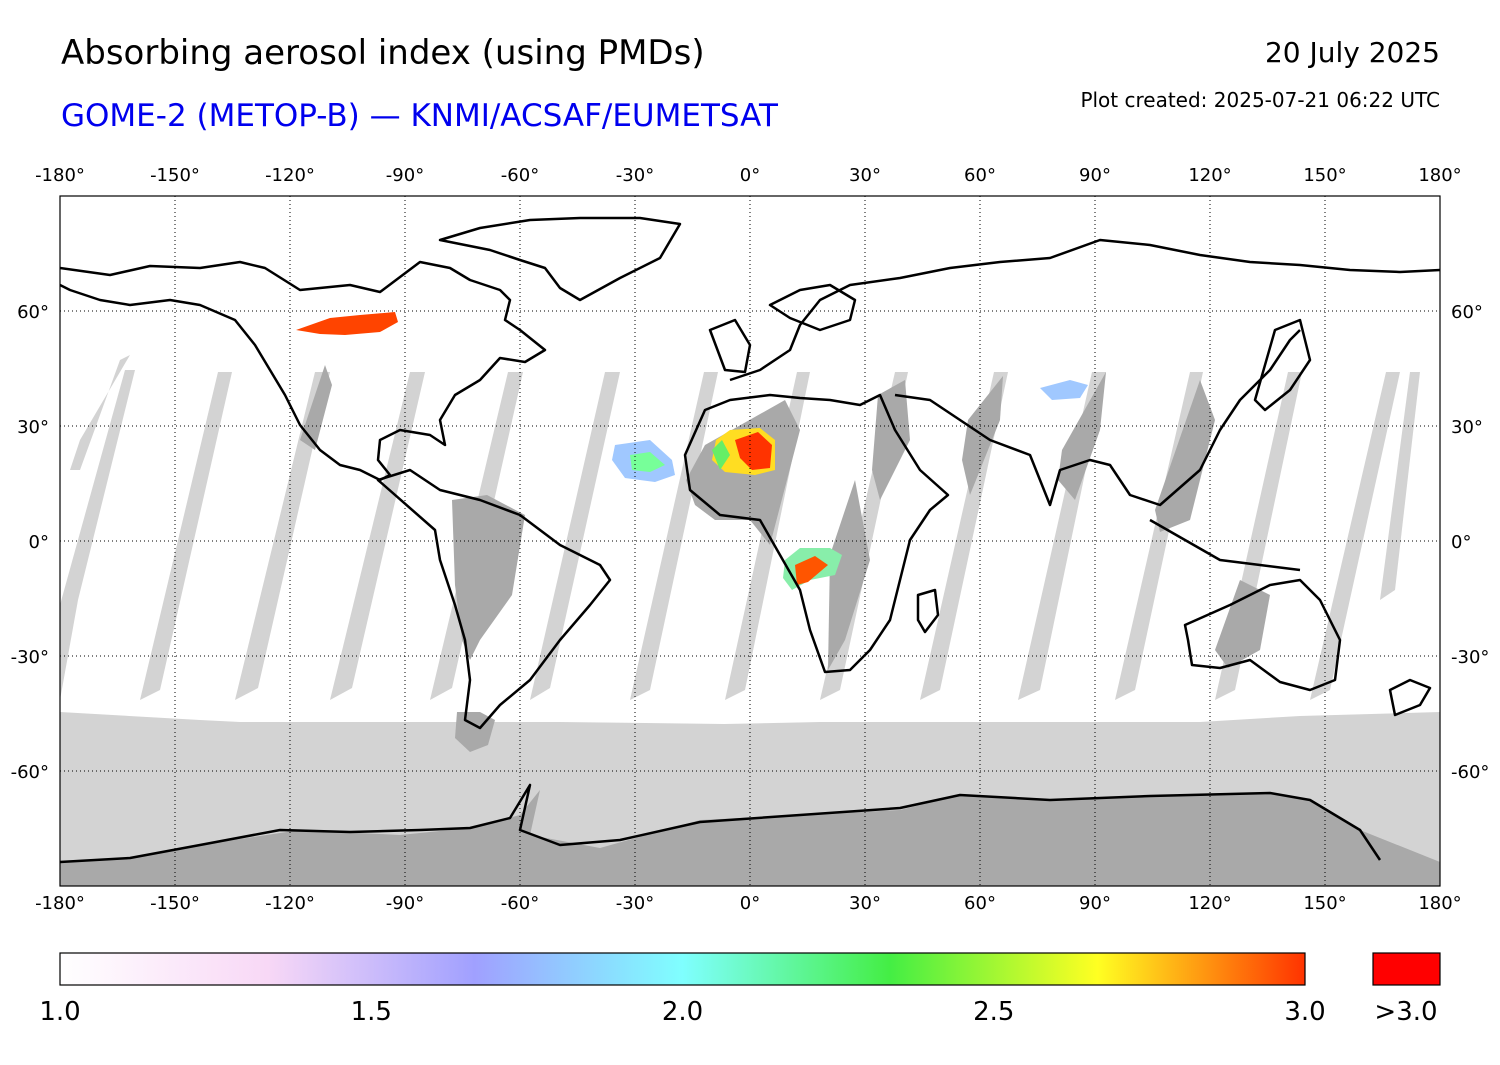 Image resolution: width=1500 pixels, height=1065 pixels. I want to click on lon-tick-label-bottom: 0°, so click(750, 903).